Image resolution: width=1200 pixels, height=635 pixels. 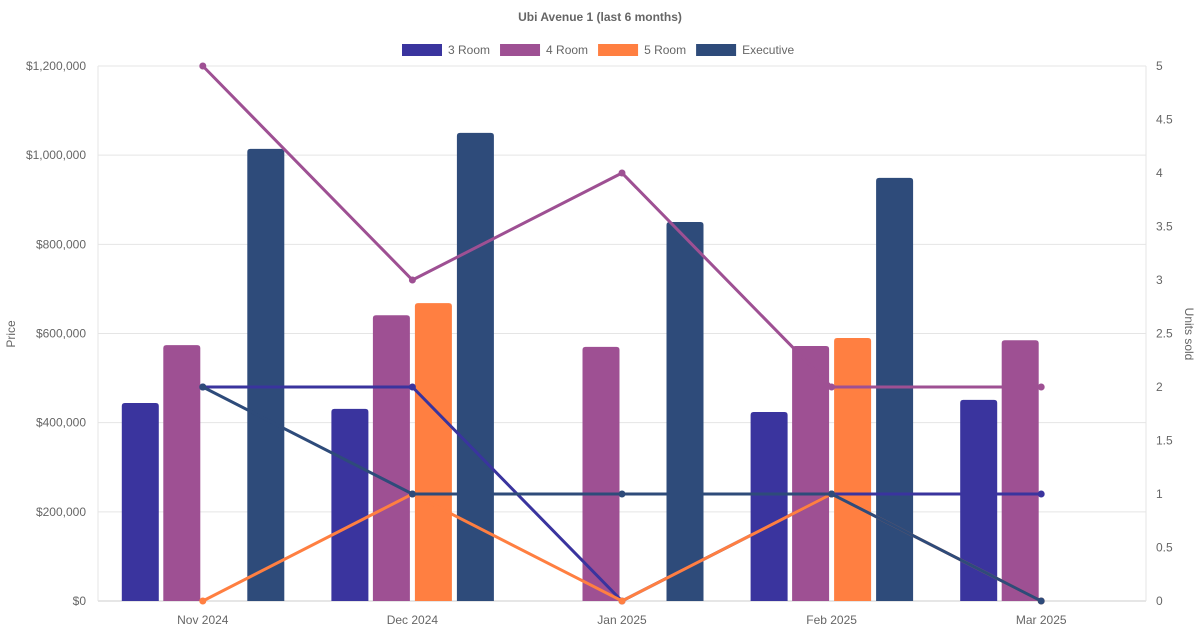 I want to click on x-tick-label: Nov 2024, so click(x=203, y=620).